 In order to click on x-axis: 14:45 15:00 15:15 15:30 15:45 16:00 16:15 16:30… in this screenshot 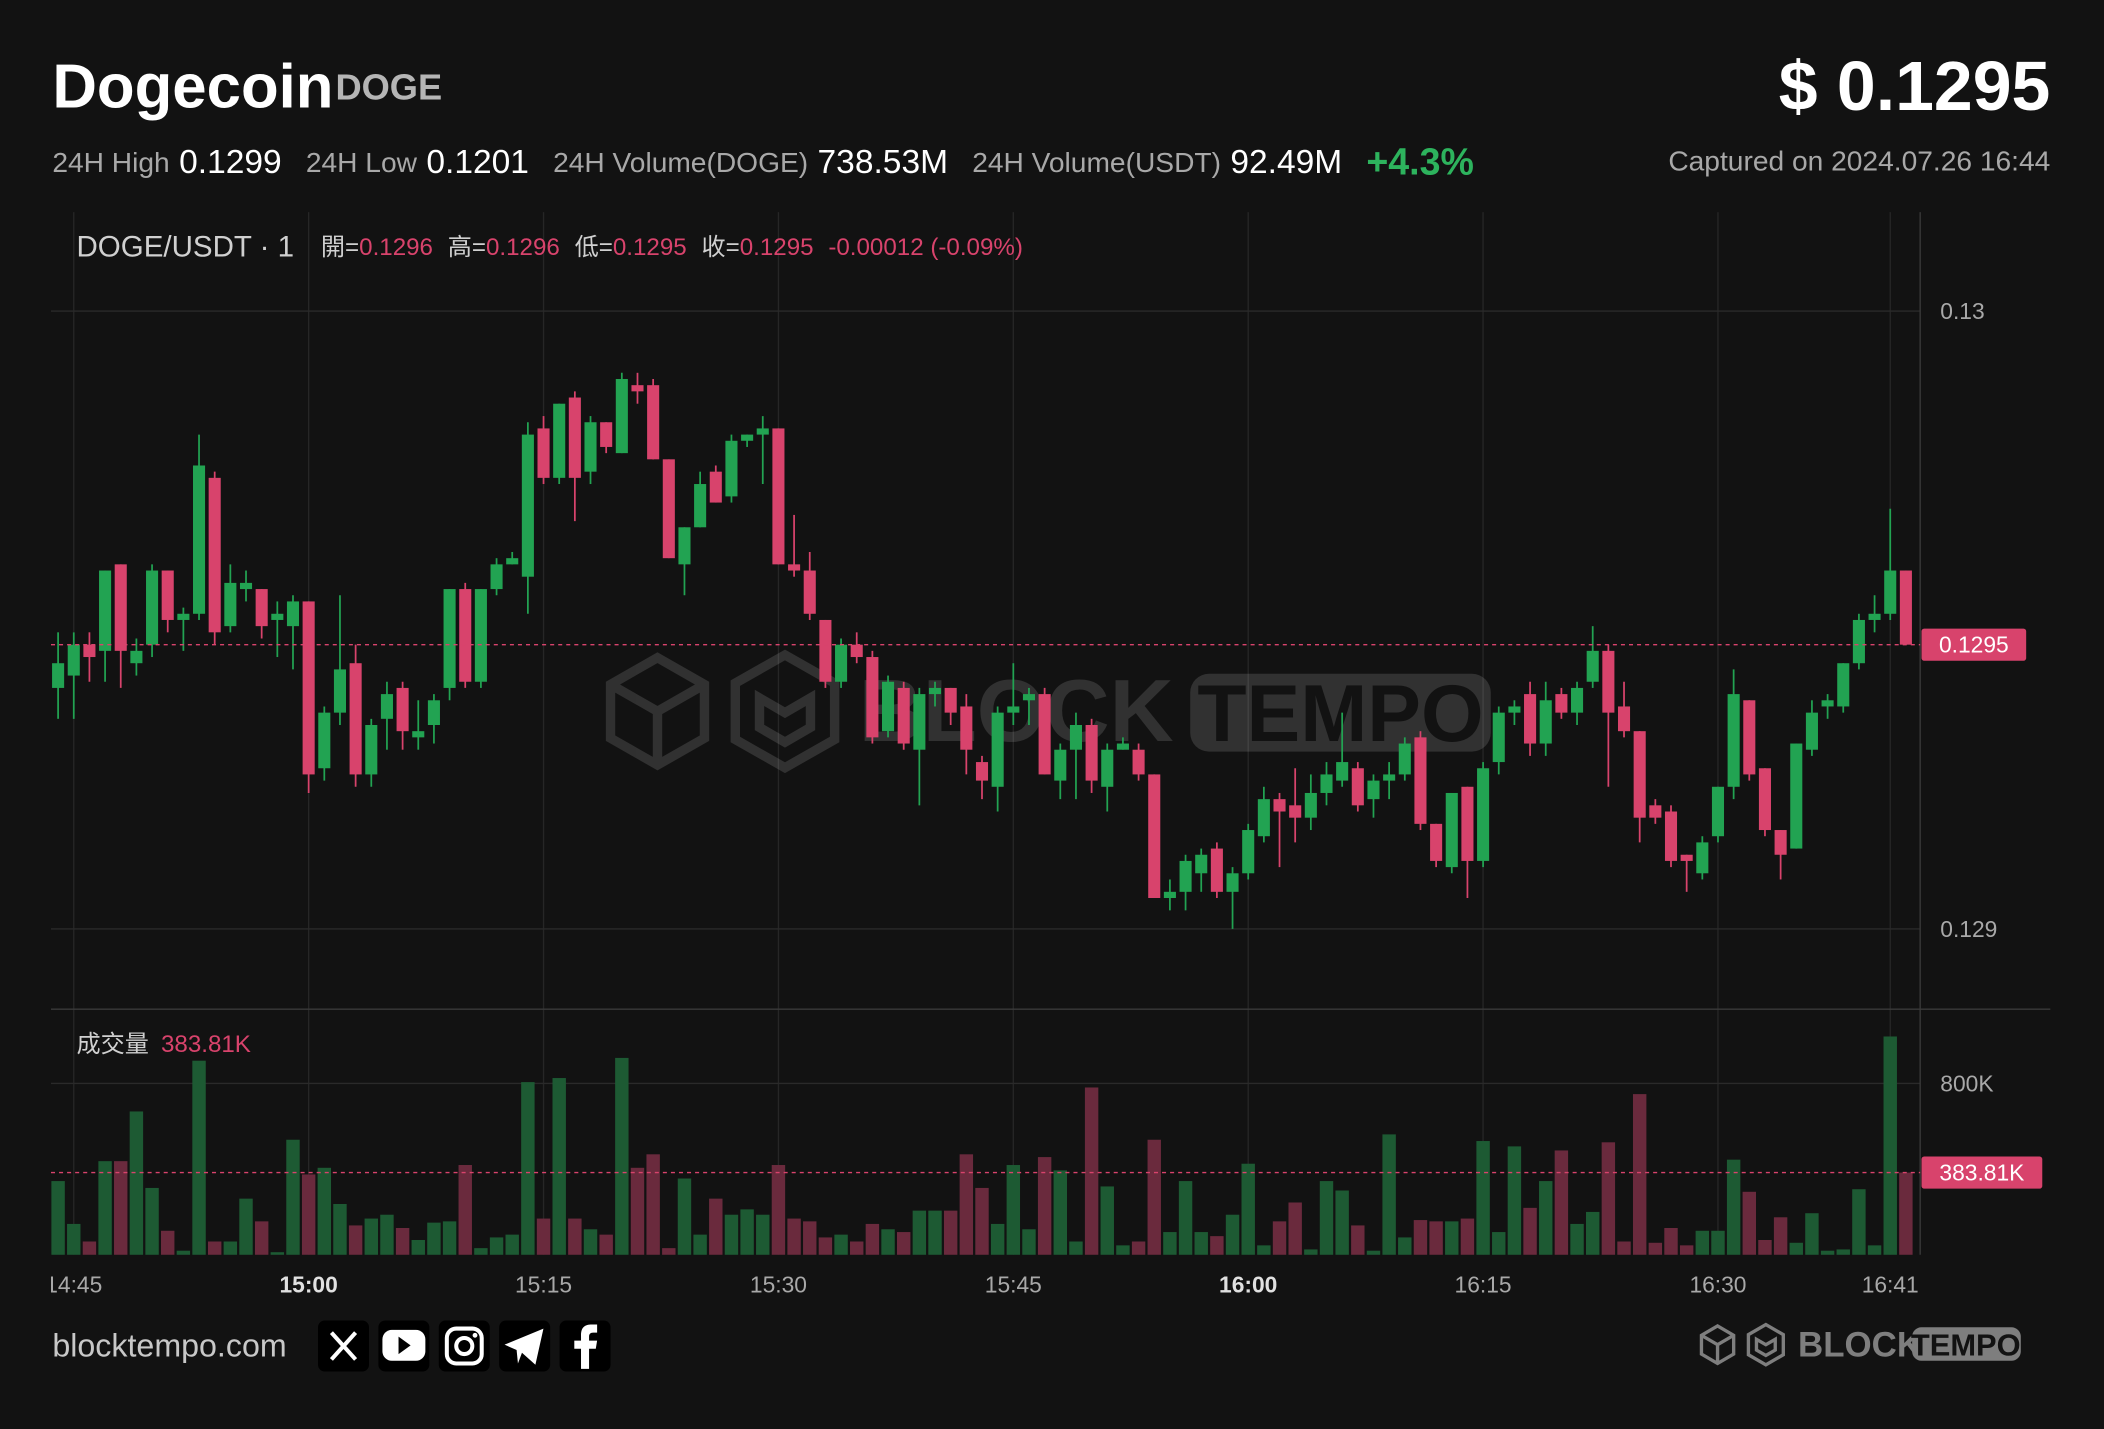, I will do `click(985, 1284)`.